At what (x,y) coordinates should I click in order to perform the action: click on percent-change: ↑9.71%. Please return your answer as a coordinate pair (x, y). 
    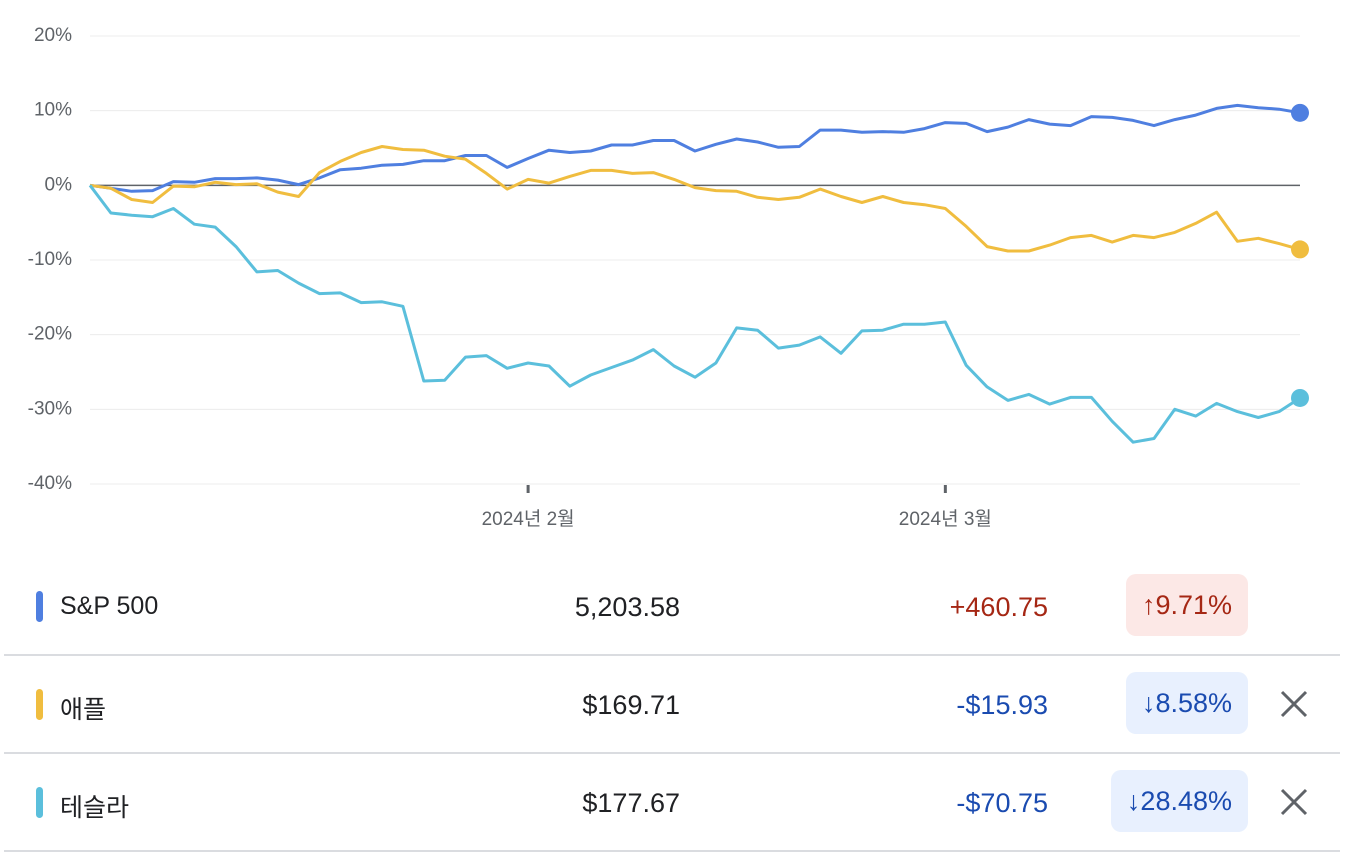
    Looking at the image, I should click on (1186, 605).